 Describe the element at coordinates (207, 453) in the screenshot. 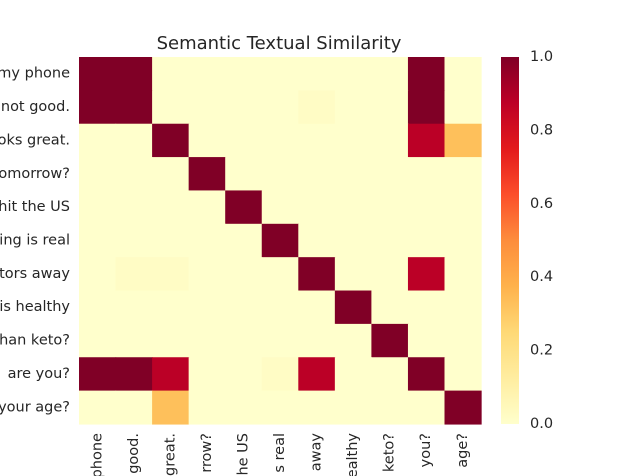

I see `column-label: rrow?` at that location.